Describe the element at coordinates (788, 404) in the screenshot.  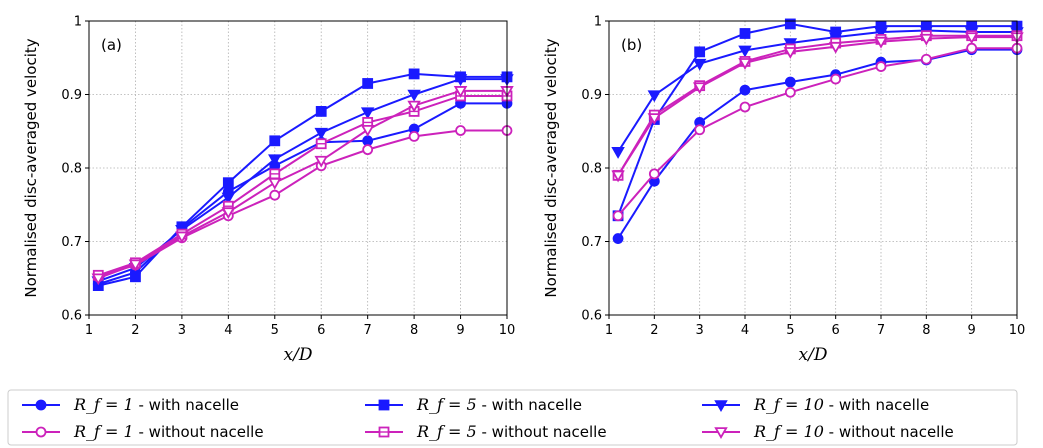
I see `legend-math: R_f = 10` at that location.